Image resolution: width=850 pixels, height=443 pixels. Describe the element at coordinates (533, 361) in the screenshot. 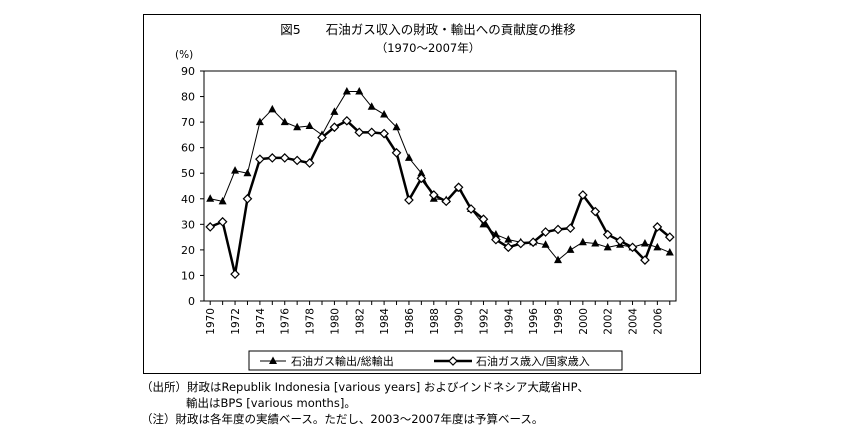

I see `legend-label-revenue: 石油ガス歳入/国家歳入` at that location.